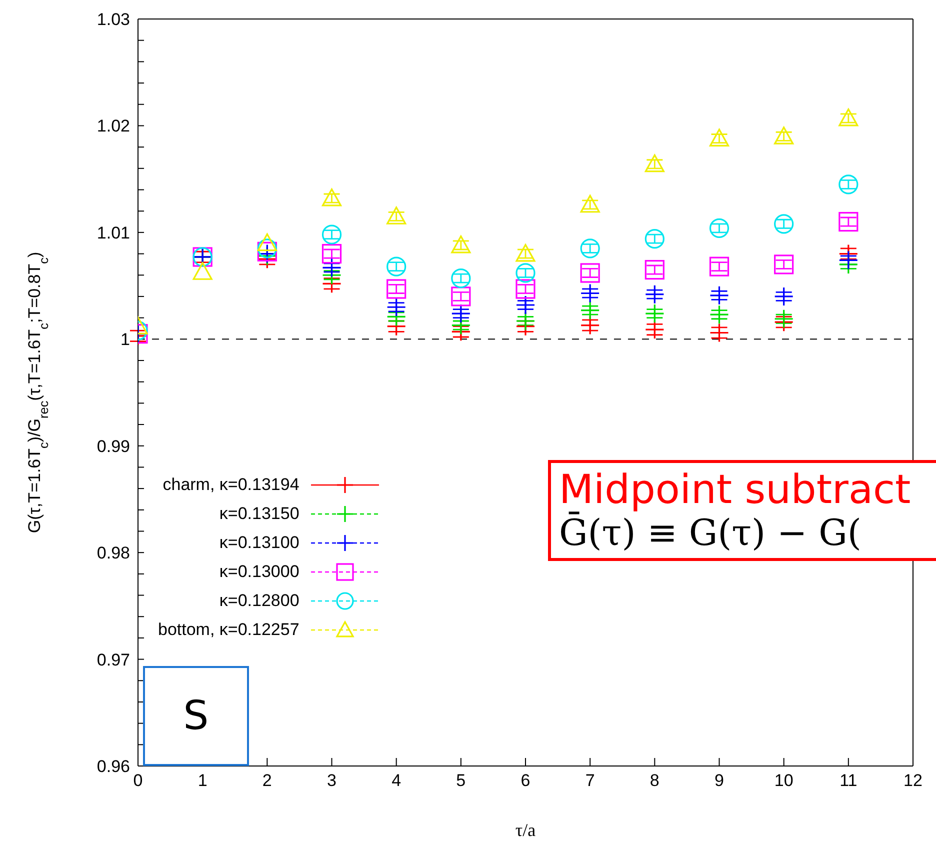 This screenshot has width=936, height=852. I want to click on legend-label: bottom, κ=0.12257, so click(229, 630).